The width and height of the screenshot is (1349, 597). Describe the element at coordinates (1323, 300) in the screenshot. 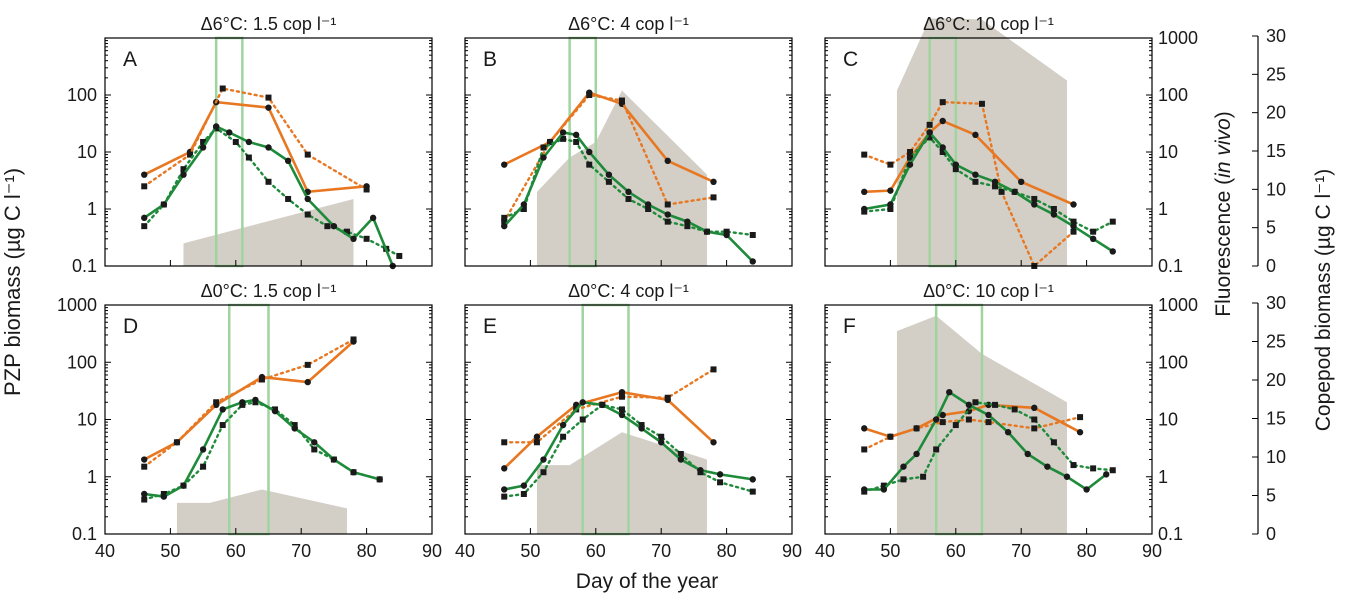

I see `y-axis-label-copepod: Copepod biomass (µg C l⁻¹)` at that location.